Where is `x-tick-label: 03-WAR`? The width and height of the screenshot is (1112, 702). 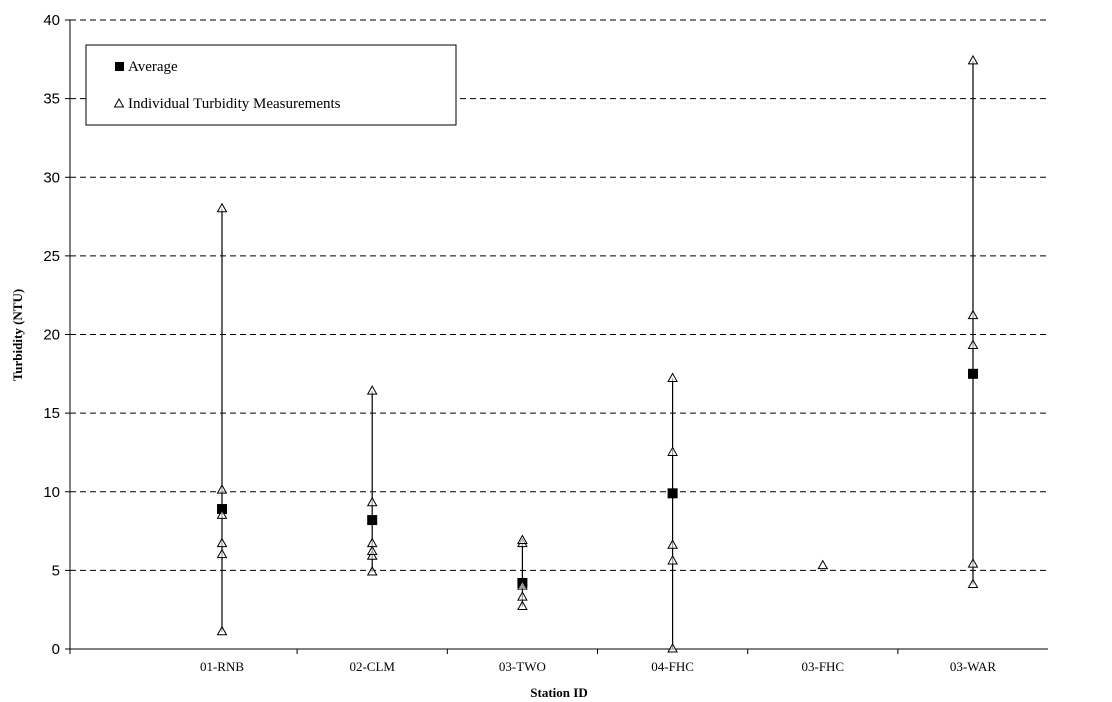
x-tick-label: 03-WAR is located at coordinates (973, 666).